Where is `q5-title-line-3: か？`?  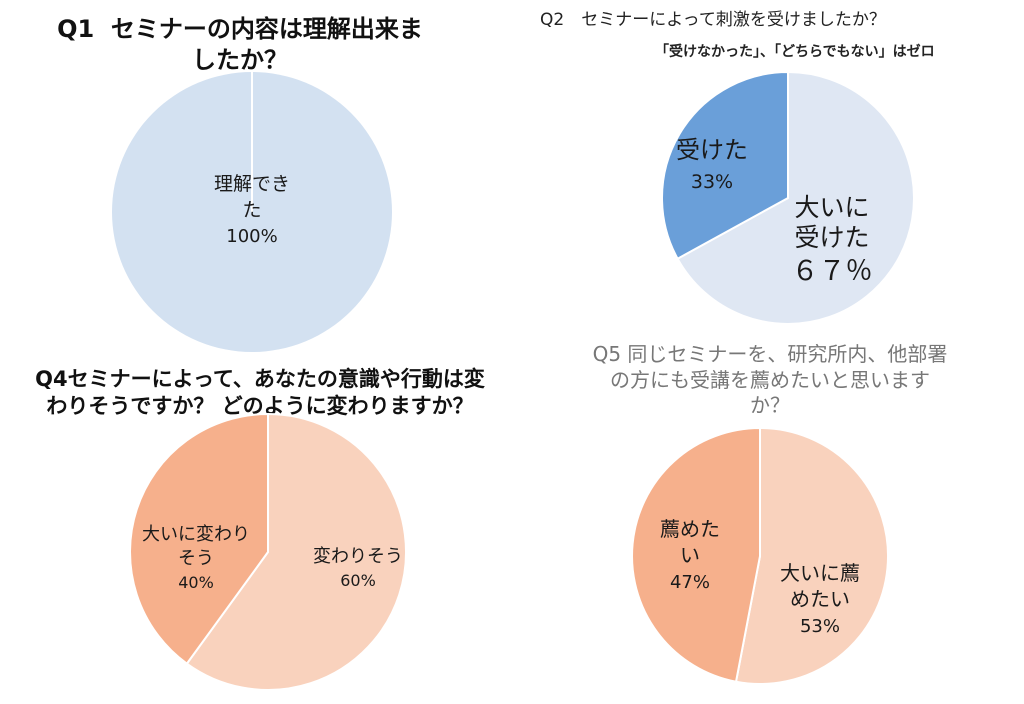
q5-title-line-3: か？ is located at coordinates (770, 405).